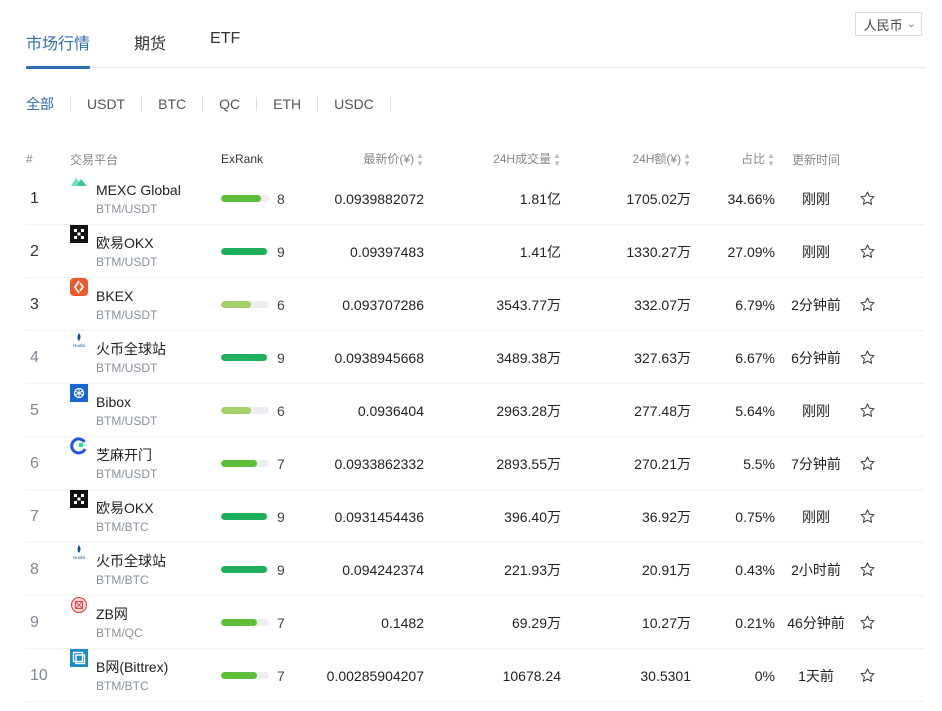 This screenshot has width=942, height=711. I want to click on bittrex-logo-icon, so click(79, 658).